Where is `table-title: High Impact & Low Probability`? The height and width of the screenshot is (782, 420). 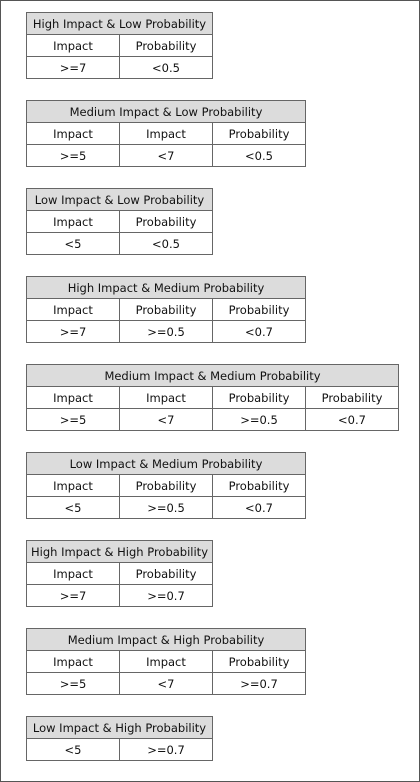 table-title: High Impact & Low Probability is located at coordinates (119, 23).